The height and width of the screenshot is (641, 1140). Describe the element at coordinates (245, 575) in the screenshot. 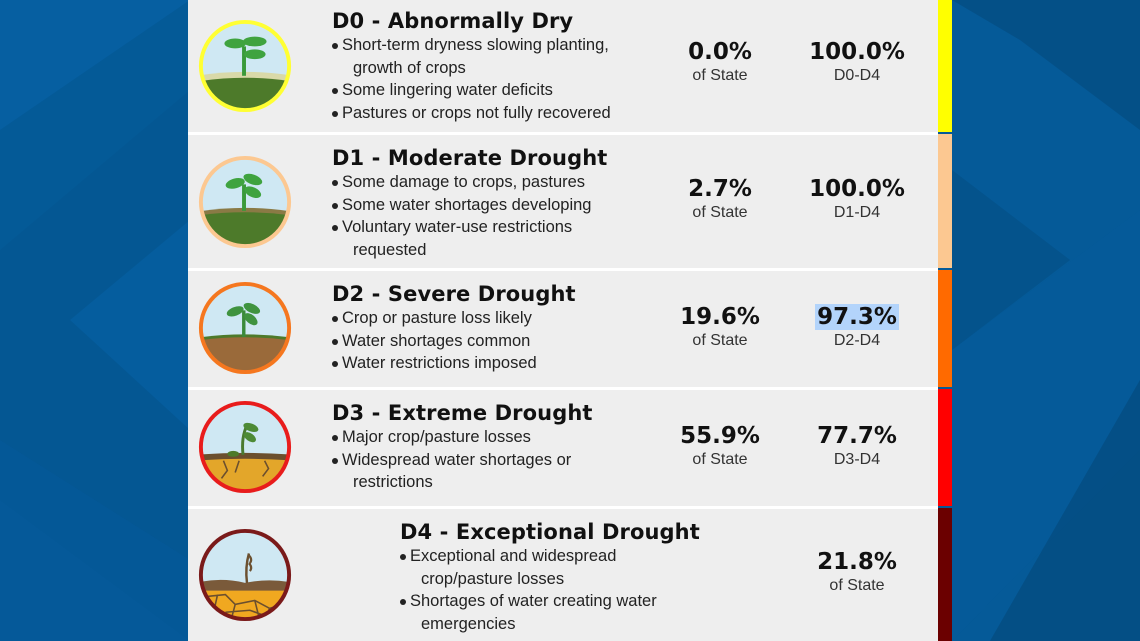

I see `dead-plant-parched-soil-icon` at that location.